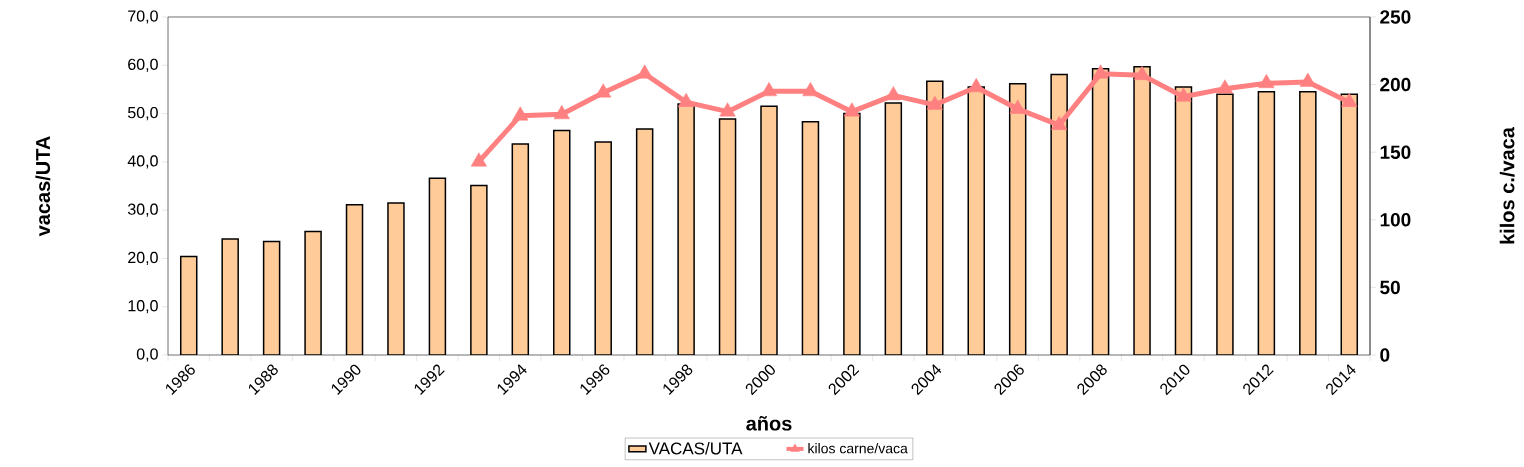  Describe the element at coordinates (858, 448) in the screenshot. I see `legend-label: kilos carne/vaca` at that location.